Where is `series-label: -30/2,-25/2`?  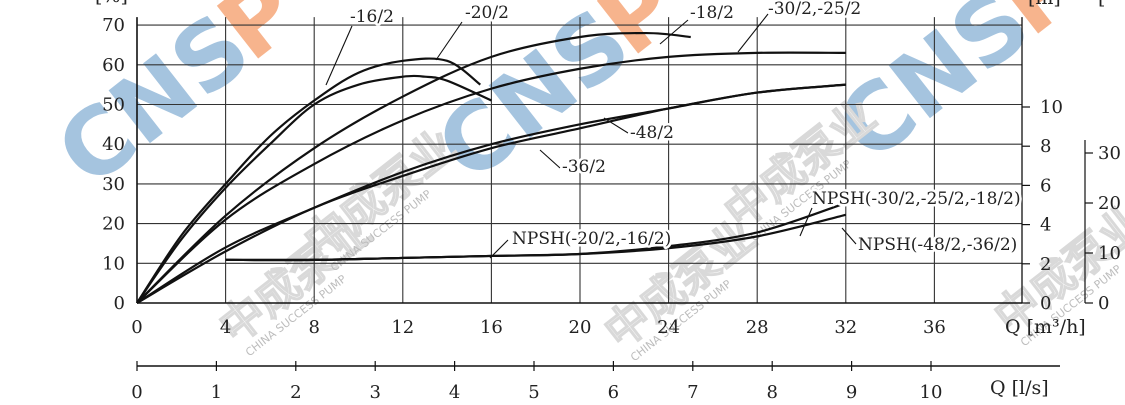
series-label: -30/2,-25/2 is located at coordinates (814, 9).